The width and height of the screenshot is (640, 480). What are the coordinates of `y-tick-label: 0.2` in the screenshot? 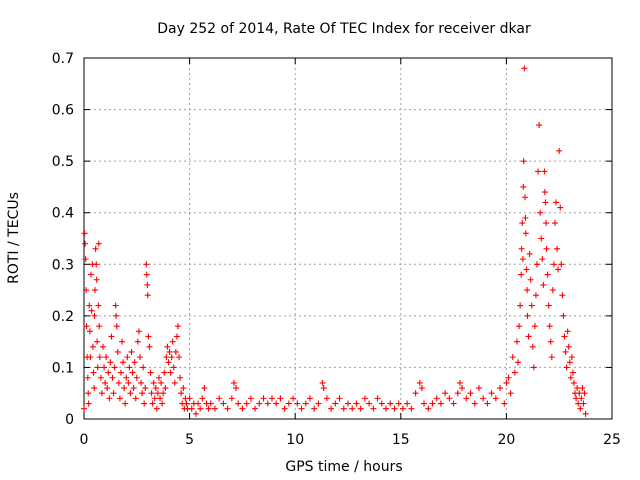 It's located at (63, 317).